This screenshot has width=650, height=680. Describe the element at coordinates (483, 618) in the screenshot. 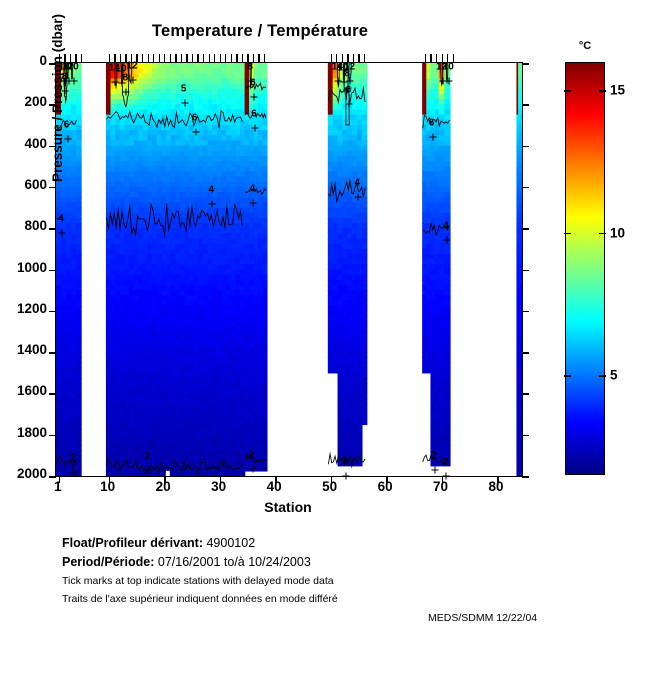

I see `footer-credit: MEDS/SDMM 12/22/04` at that location.